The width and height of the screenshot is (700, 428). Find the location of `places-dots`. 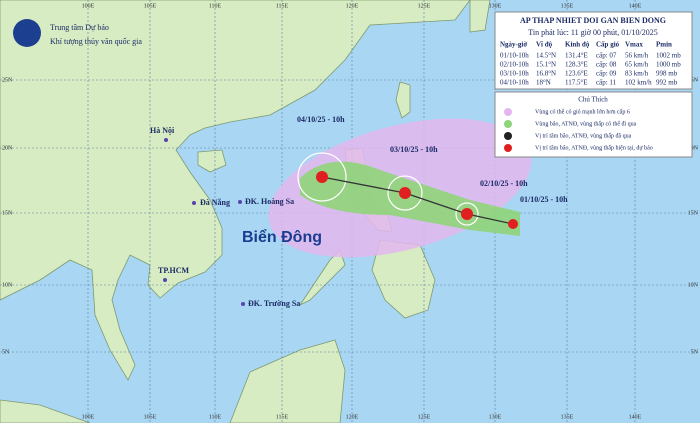

places-dots is located at coordinates (204, 222).